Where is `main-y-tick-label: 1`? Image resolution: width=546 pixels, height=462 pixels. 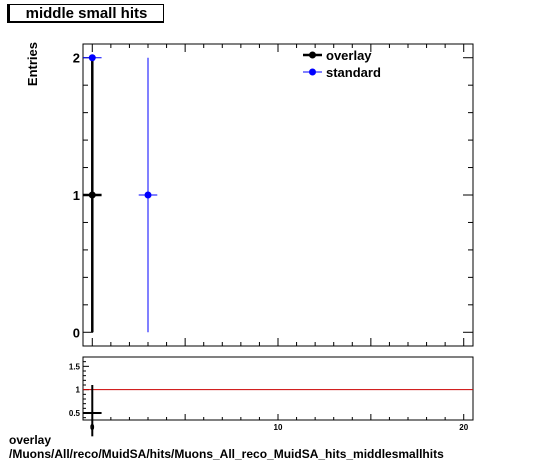
main-y-tick-label: 1 is located at coordinates (76, 195).